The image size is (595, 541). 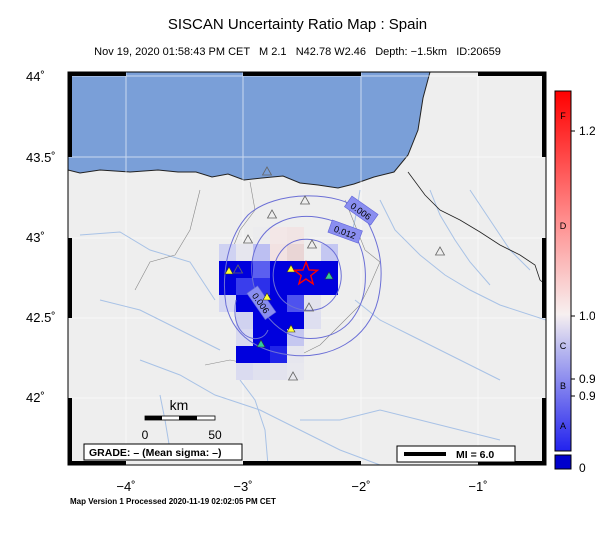 What do you see at coordinates (574, 282) in the screenshot?
I see `color-bar: F D C B A 1.2 1.0 0.9 0.9 0` at bounding box center [574, 282].